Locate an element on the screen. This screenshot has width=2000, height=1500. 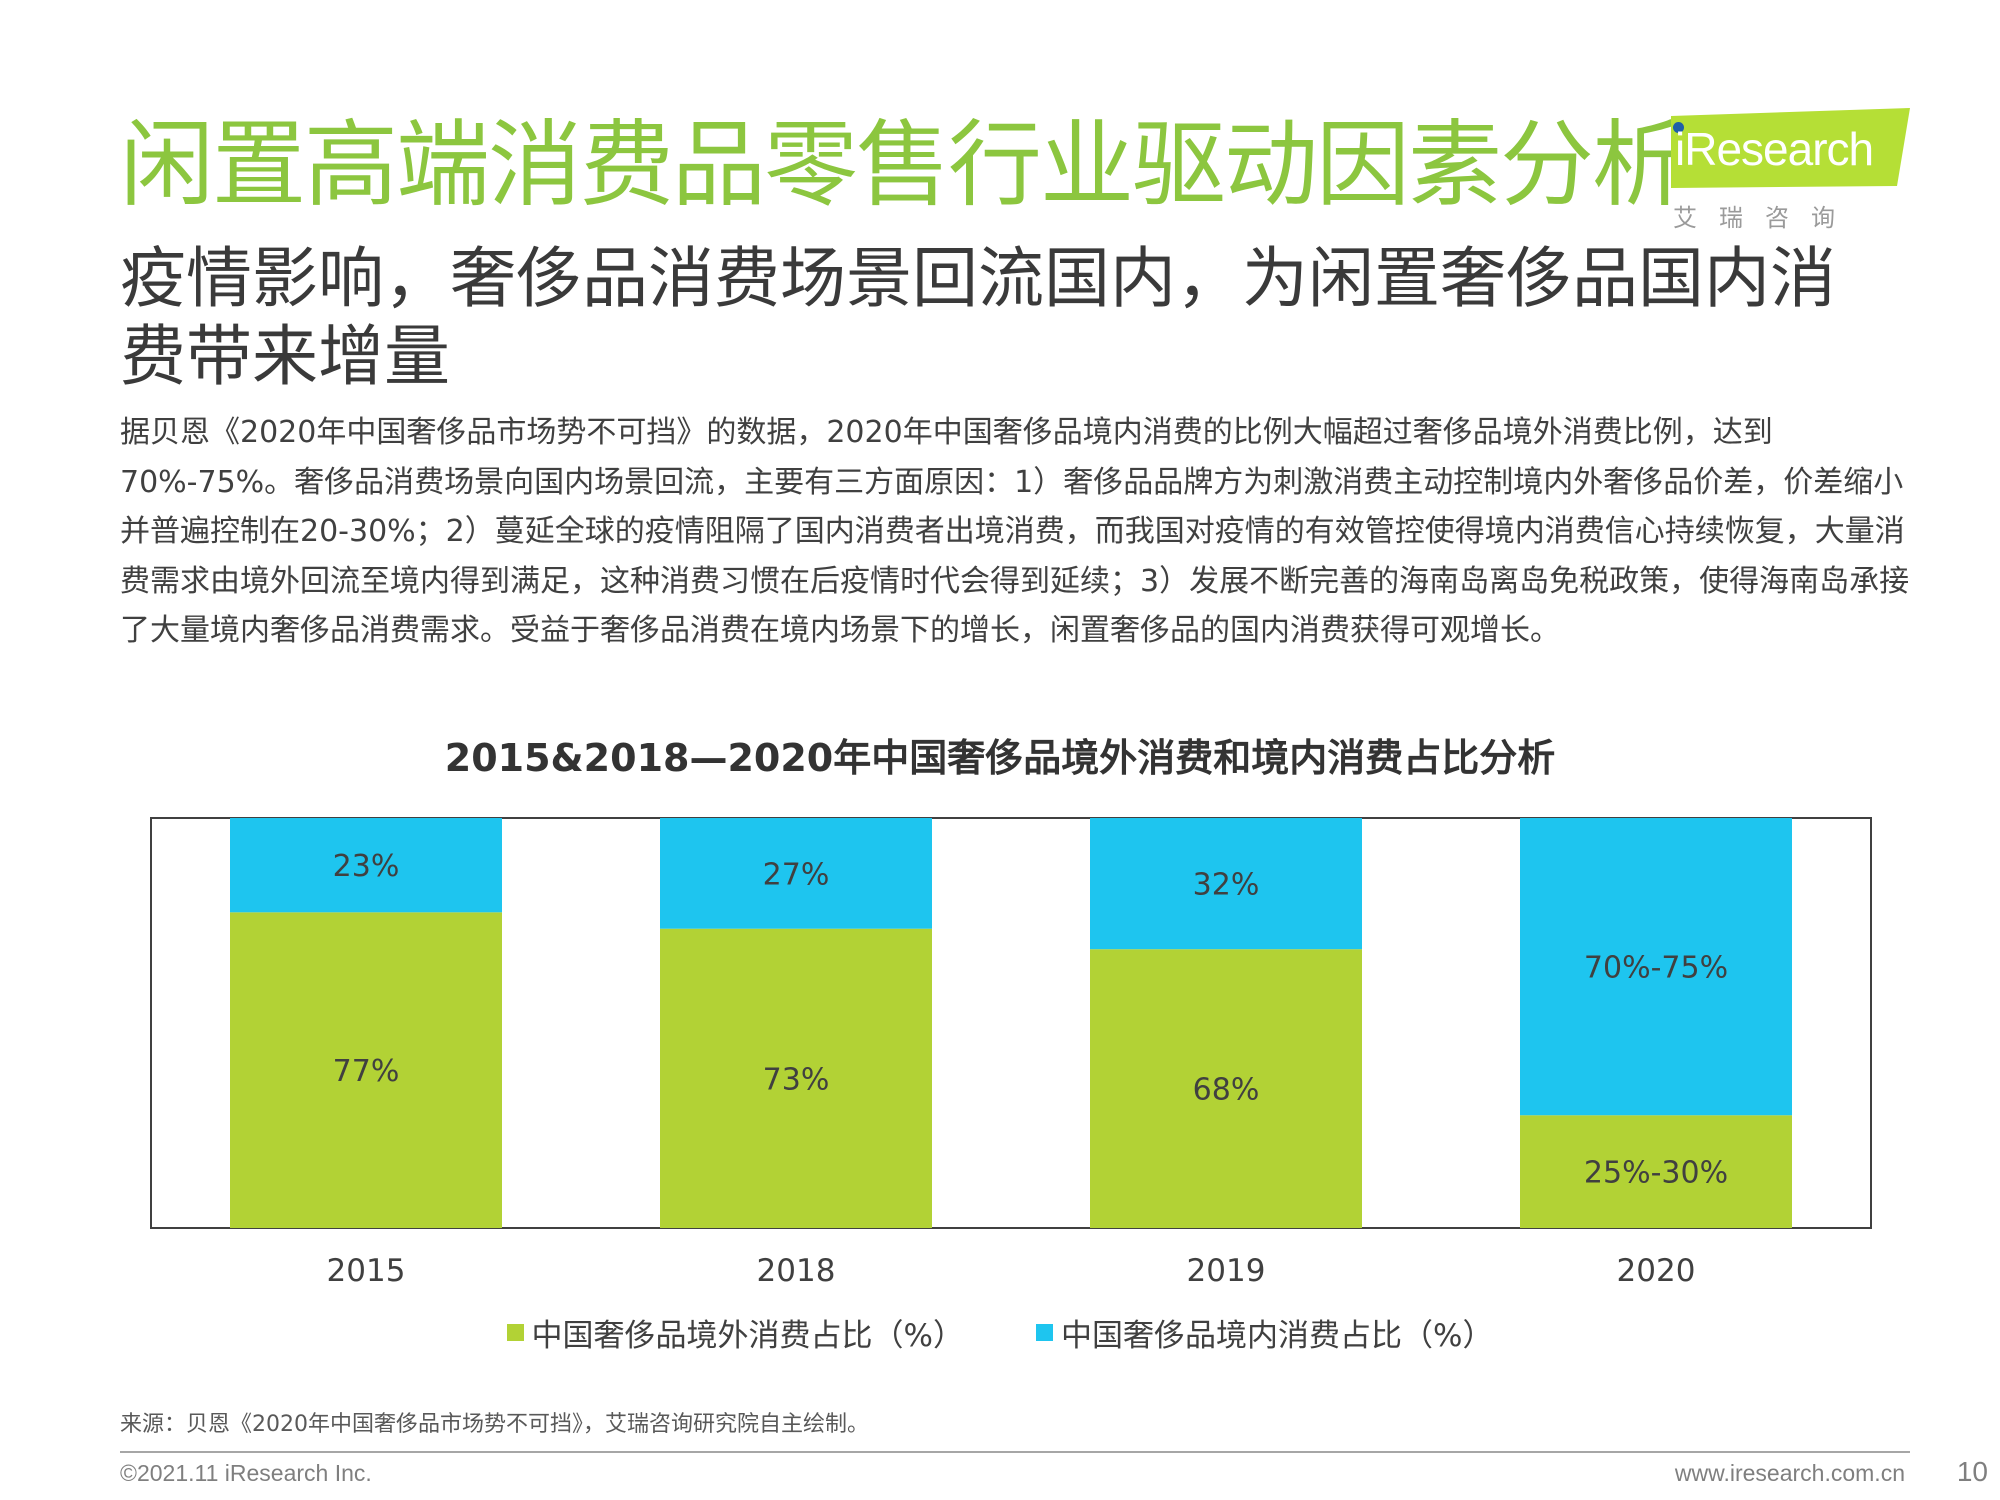
data-label-2020-series-1: 70%-75% is located at coordinates (1656, 968).